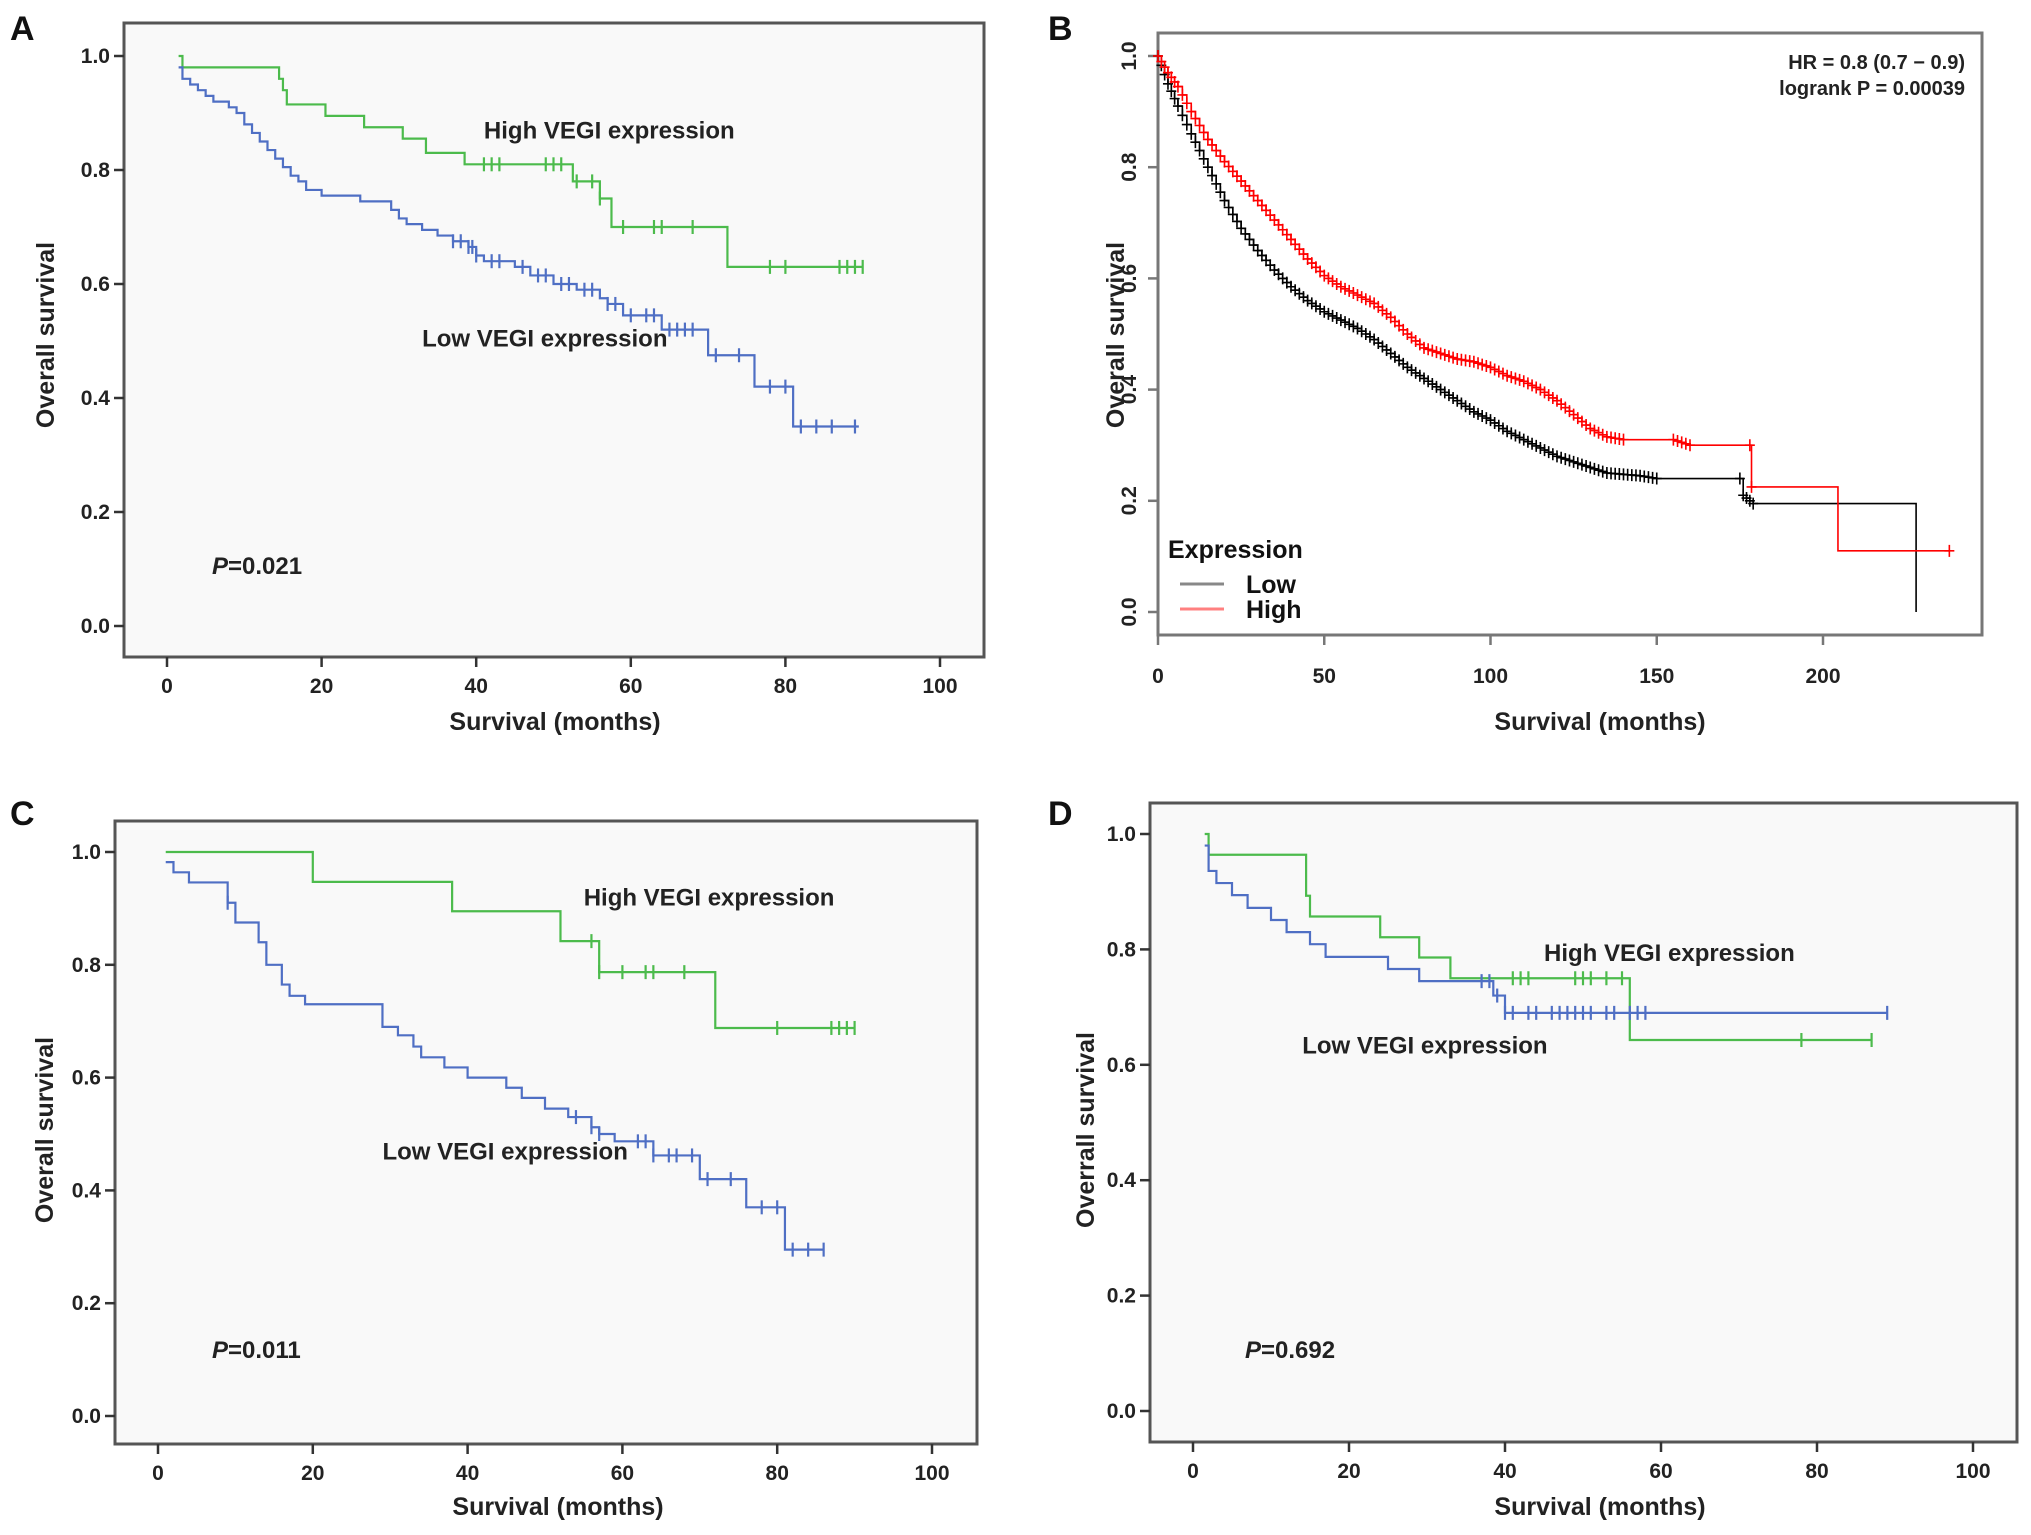  What do you see at coordinates (1274, 610) in the screenshot?
I see `legend-label-high: High` at bounding box center [1274, 610].